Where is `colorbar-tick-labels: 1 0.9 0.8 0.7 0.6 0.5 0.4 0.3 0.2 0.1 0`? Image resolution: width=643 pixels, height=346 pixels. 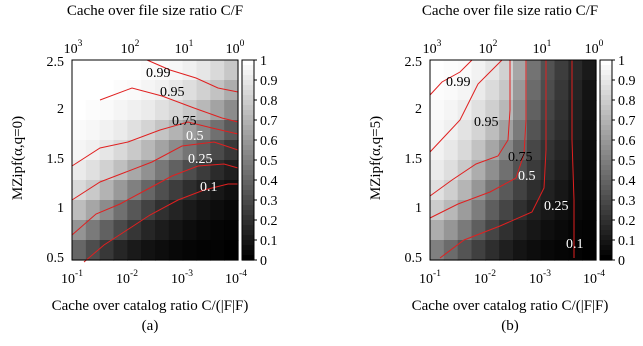 colorbar-tick-labels: 1 0.9 0.8 0.7 0.6 0.5 0.4 0.3 0.2 0.1 0 is located at coordinates (624, 161).